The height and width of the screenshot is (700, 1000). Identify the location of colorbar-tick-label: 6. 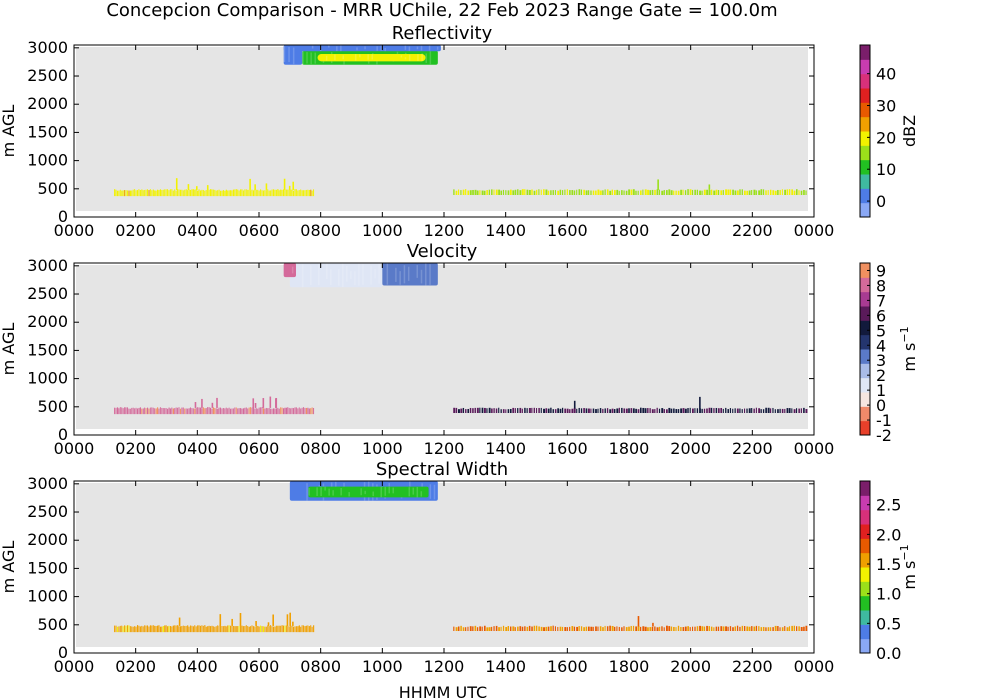
(881, 315).